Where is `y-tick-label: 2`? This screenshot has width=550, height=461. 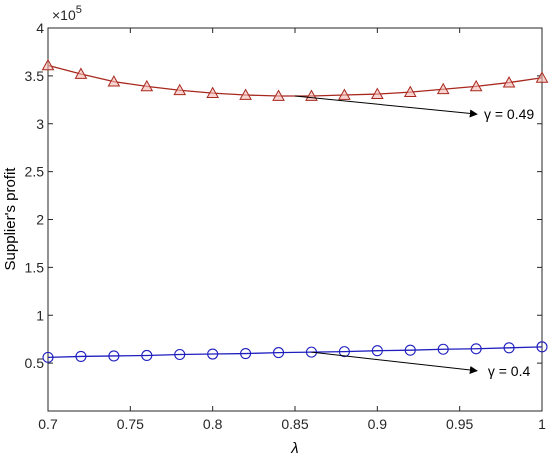
y-tick-label: 2 is located at coordinates (40, 220).